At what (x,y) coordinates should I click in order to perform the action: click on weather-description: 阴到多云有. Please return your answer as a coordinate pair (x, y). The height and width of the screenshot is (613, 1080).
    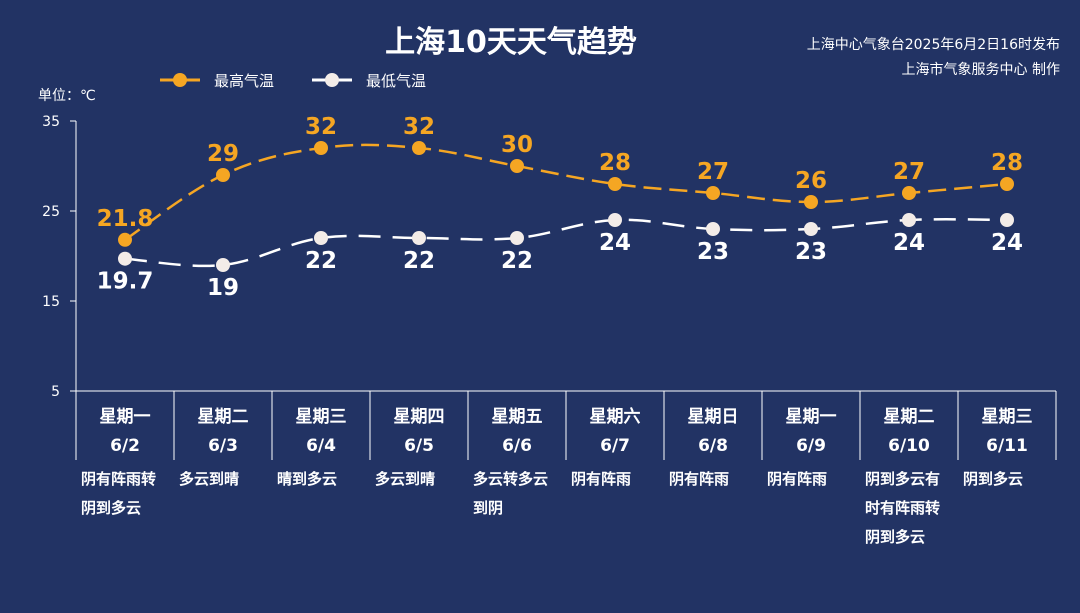
    Looking at the image, I should click on (902, 479).